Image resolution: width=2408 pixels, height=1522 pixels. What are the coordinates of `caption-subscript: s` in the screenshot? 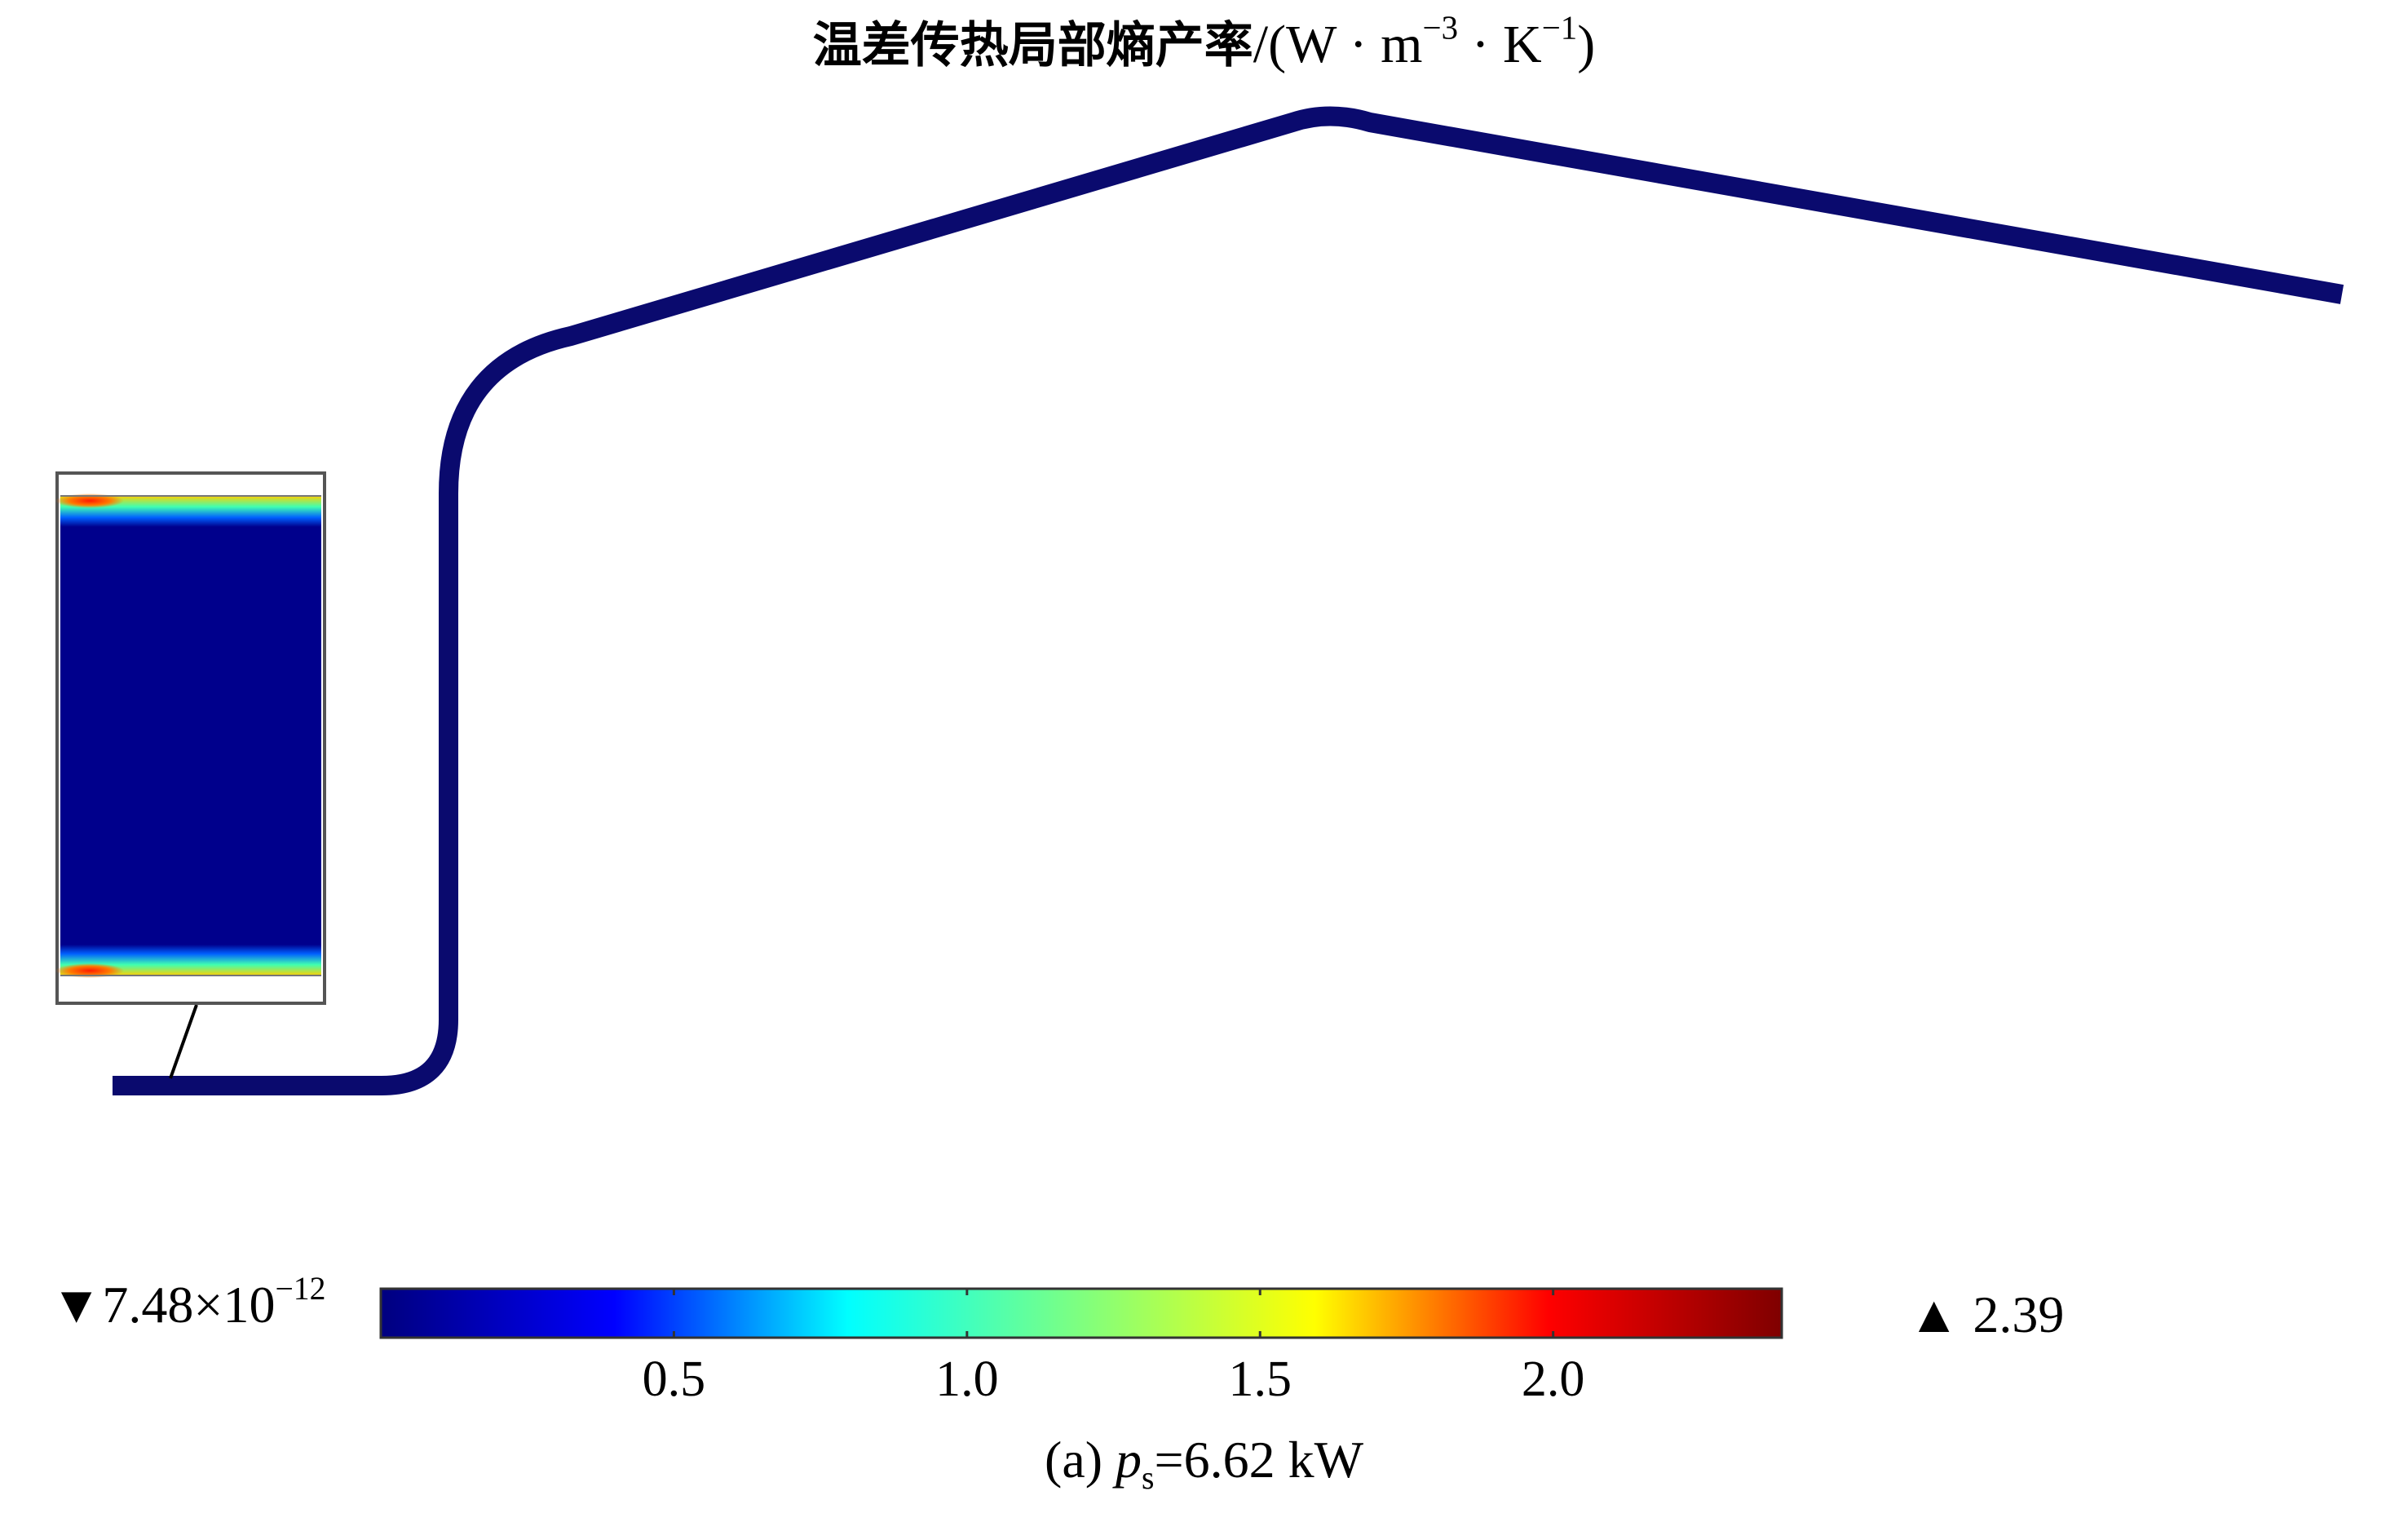 It's located at (1148, 1478).